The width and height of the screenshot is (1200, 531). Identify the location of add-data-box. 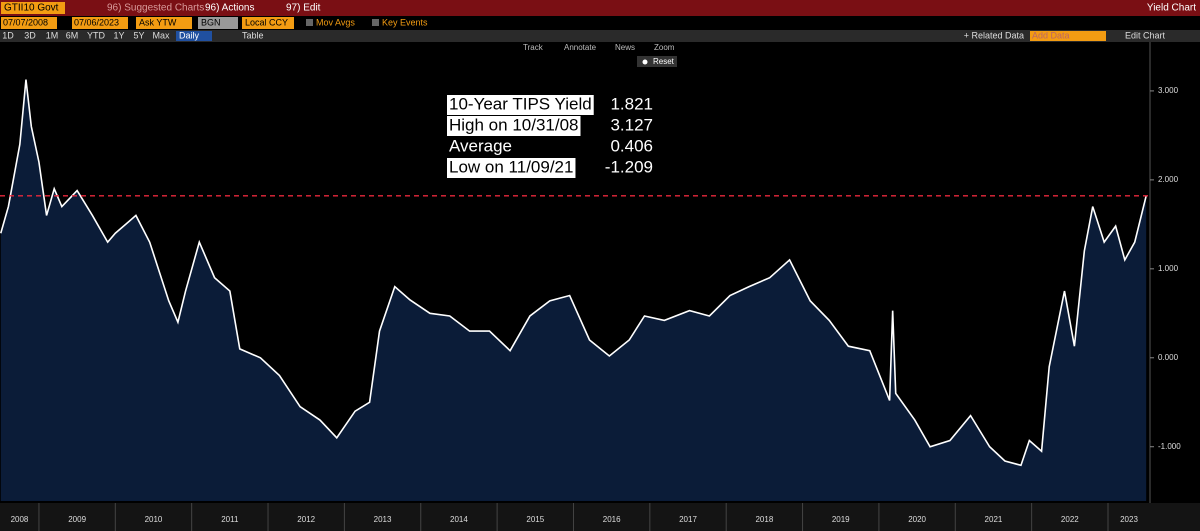
(1068, 36).